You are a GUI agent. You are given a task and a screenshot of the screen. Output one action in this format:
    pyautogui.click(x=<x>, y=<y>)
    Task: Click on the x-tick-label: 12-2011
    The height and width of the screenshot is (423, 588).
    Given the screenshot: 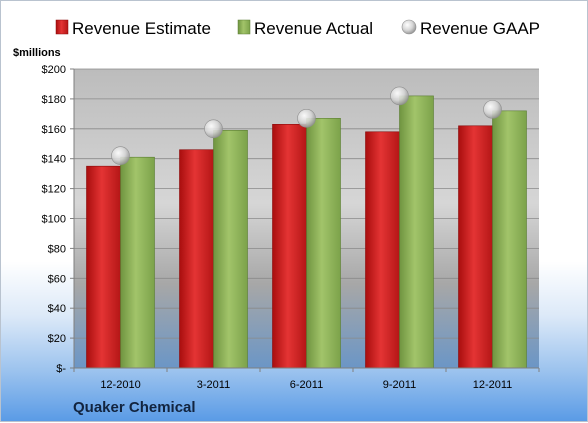 What is the action you would take?
    pyautogui.click(x=493, y=385)
    